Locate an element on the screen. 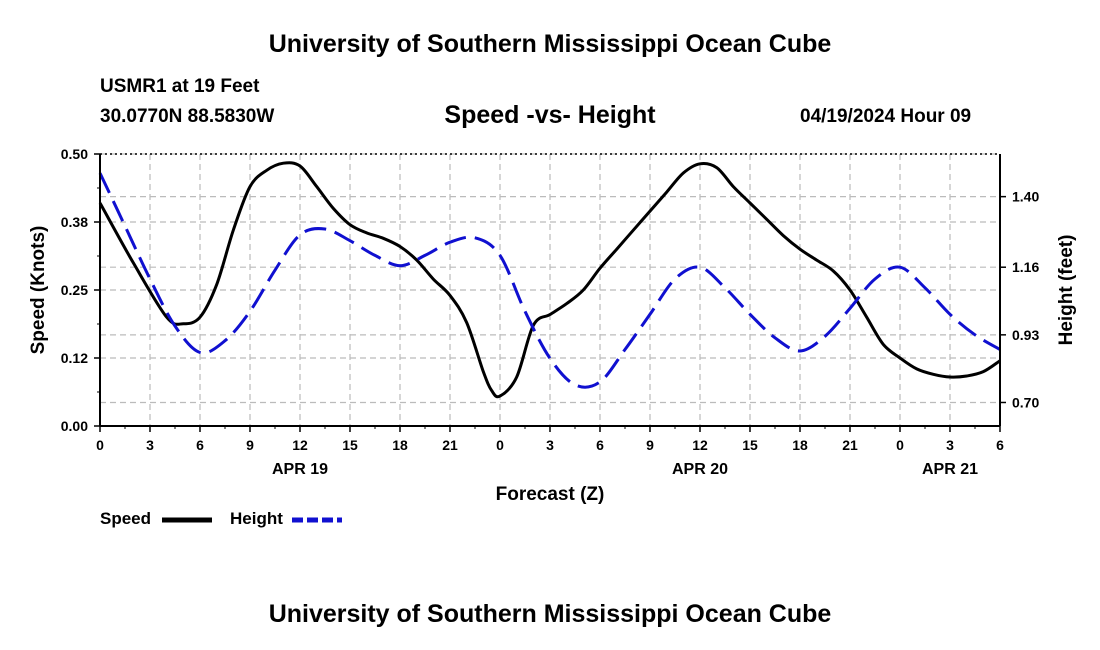  y-tick-label-left: 0.12 is located at coordinates (74, 358).